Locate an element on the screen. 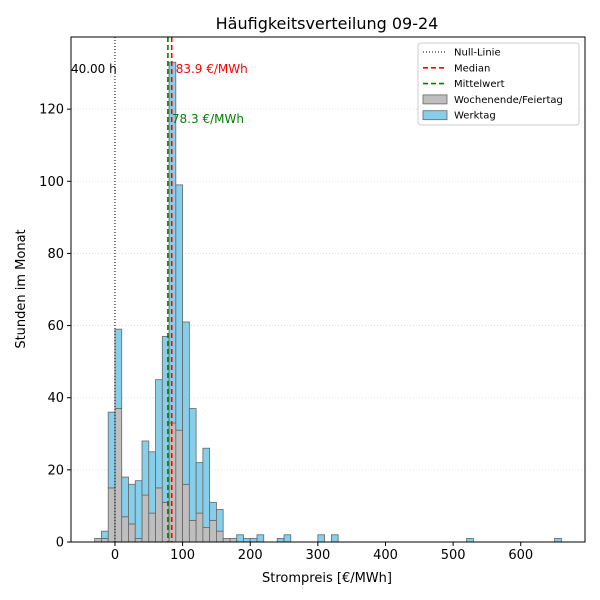 The image size is (600, 600). x-axis-label: Strompreis [€/MWh] is located at coordinates (327, 578).